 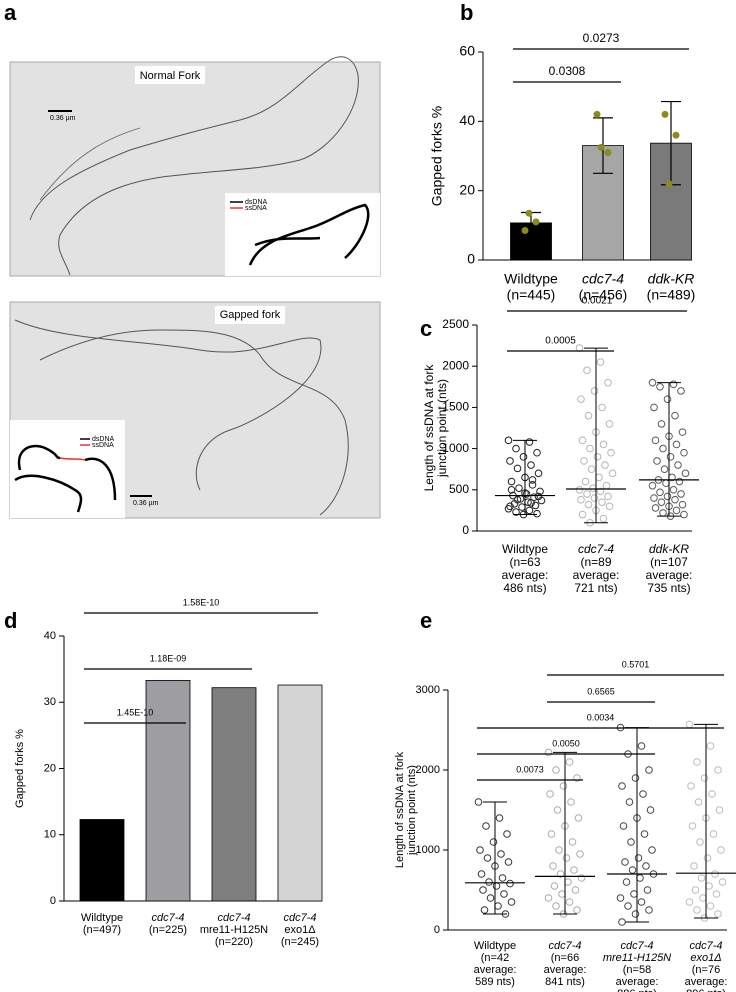 I want to click on y-axis-label: Length of ssDNA at fork, so click(x=429, y=428).